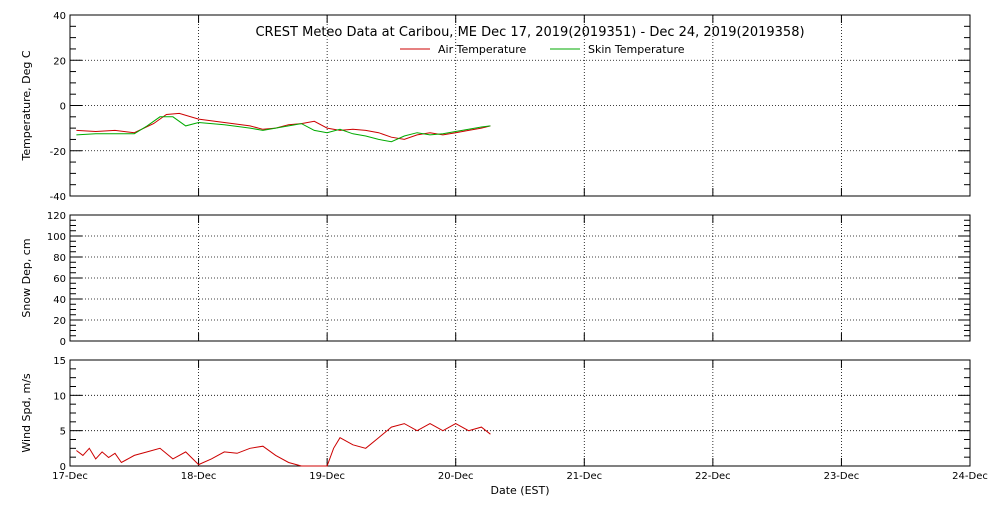  What do you see at coordinates (56, 237) in the screenshot?
I see `y-tick-label: 100` at bounding box center [56, 237].